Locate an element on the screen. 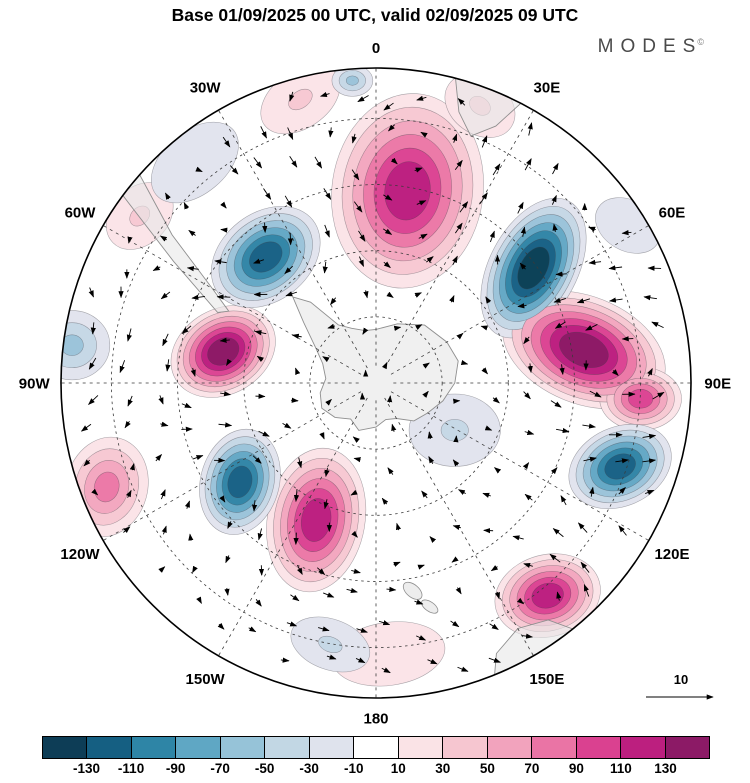  meridian-label-0: 0 is located at coordinates (376, 48).